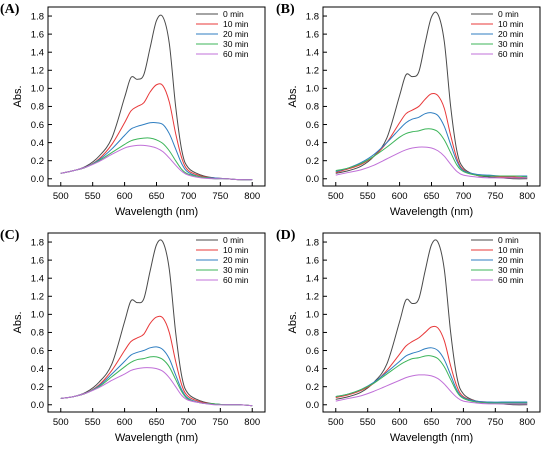  I want to click on panel-label-d: (D), so click(286, 235).